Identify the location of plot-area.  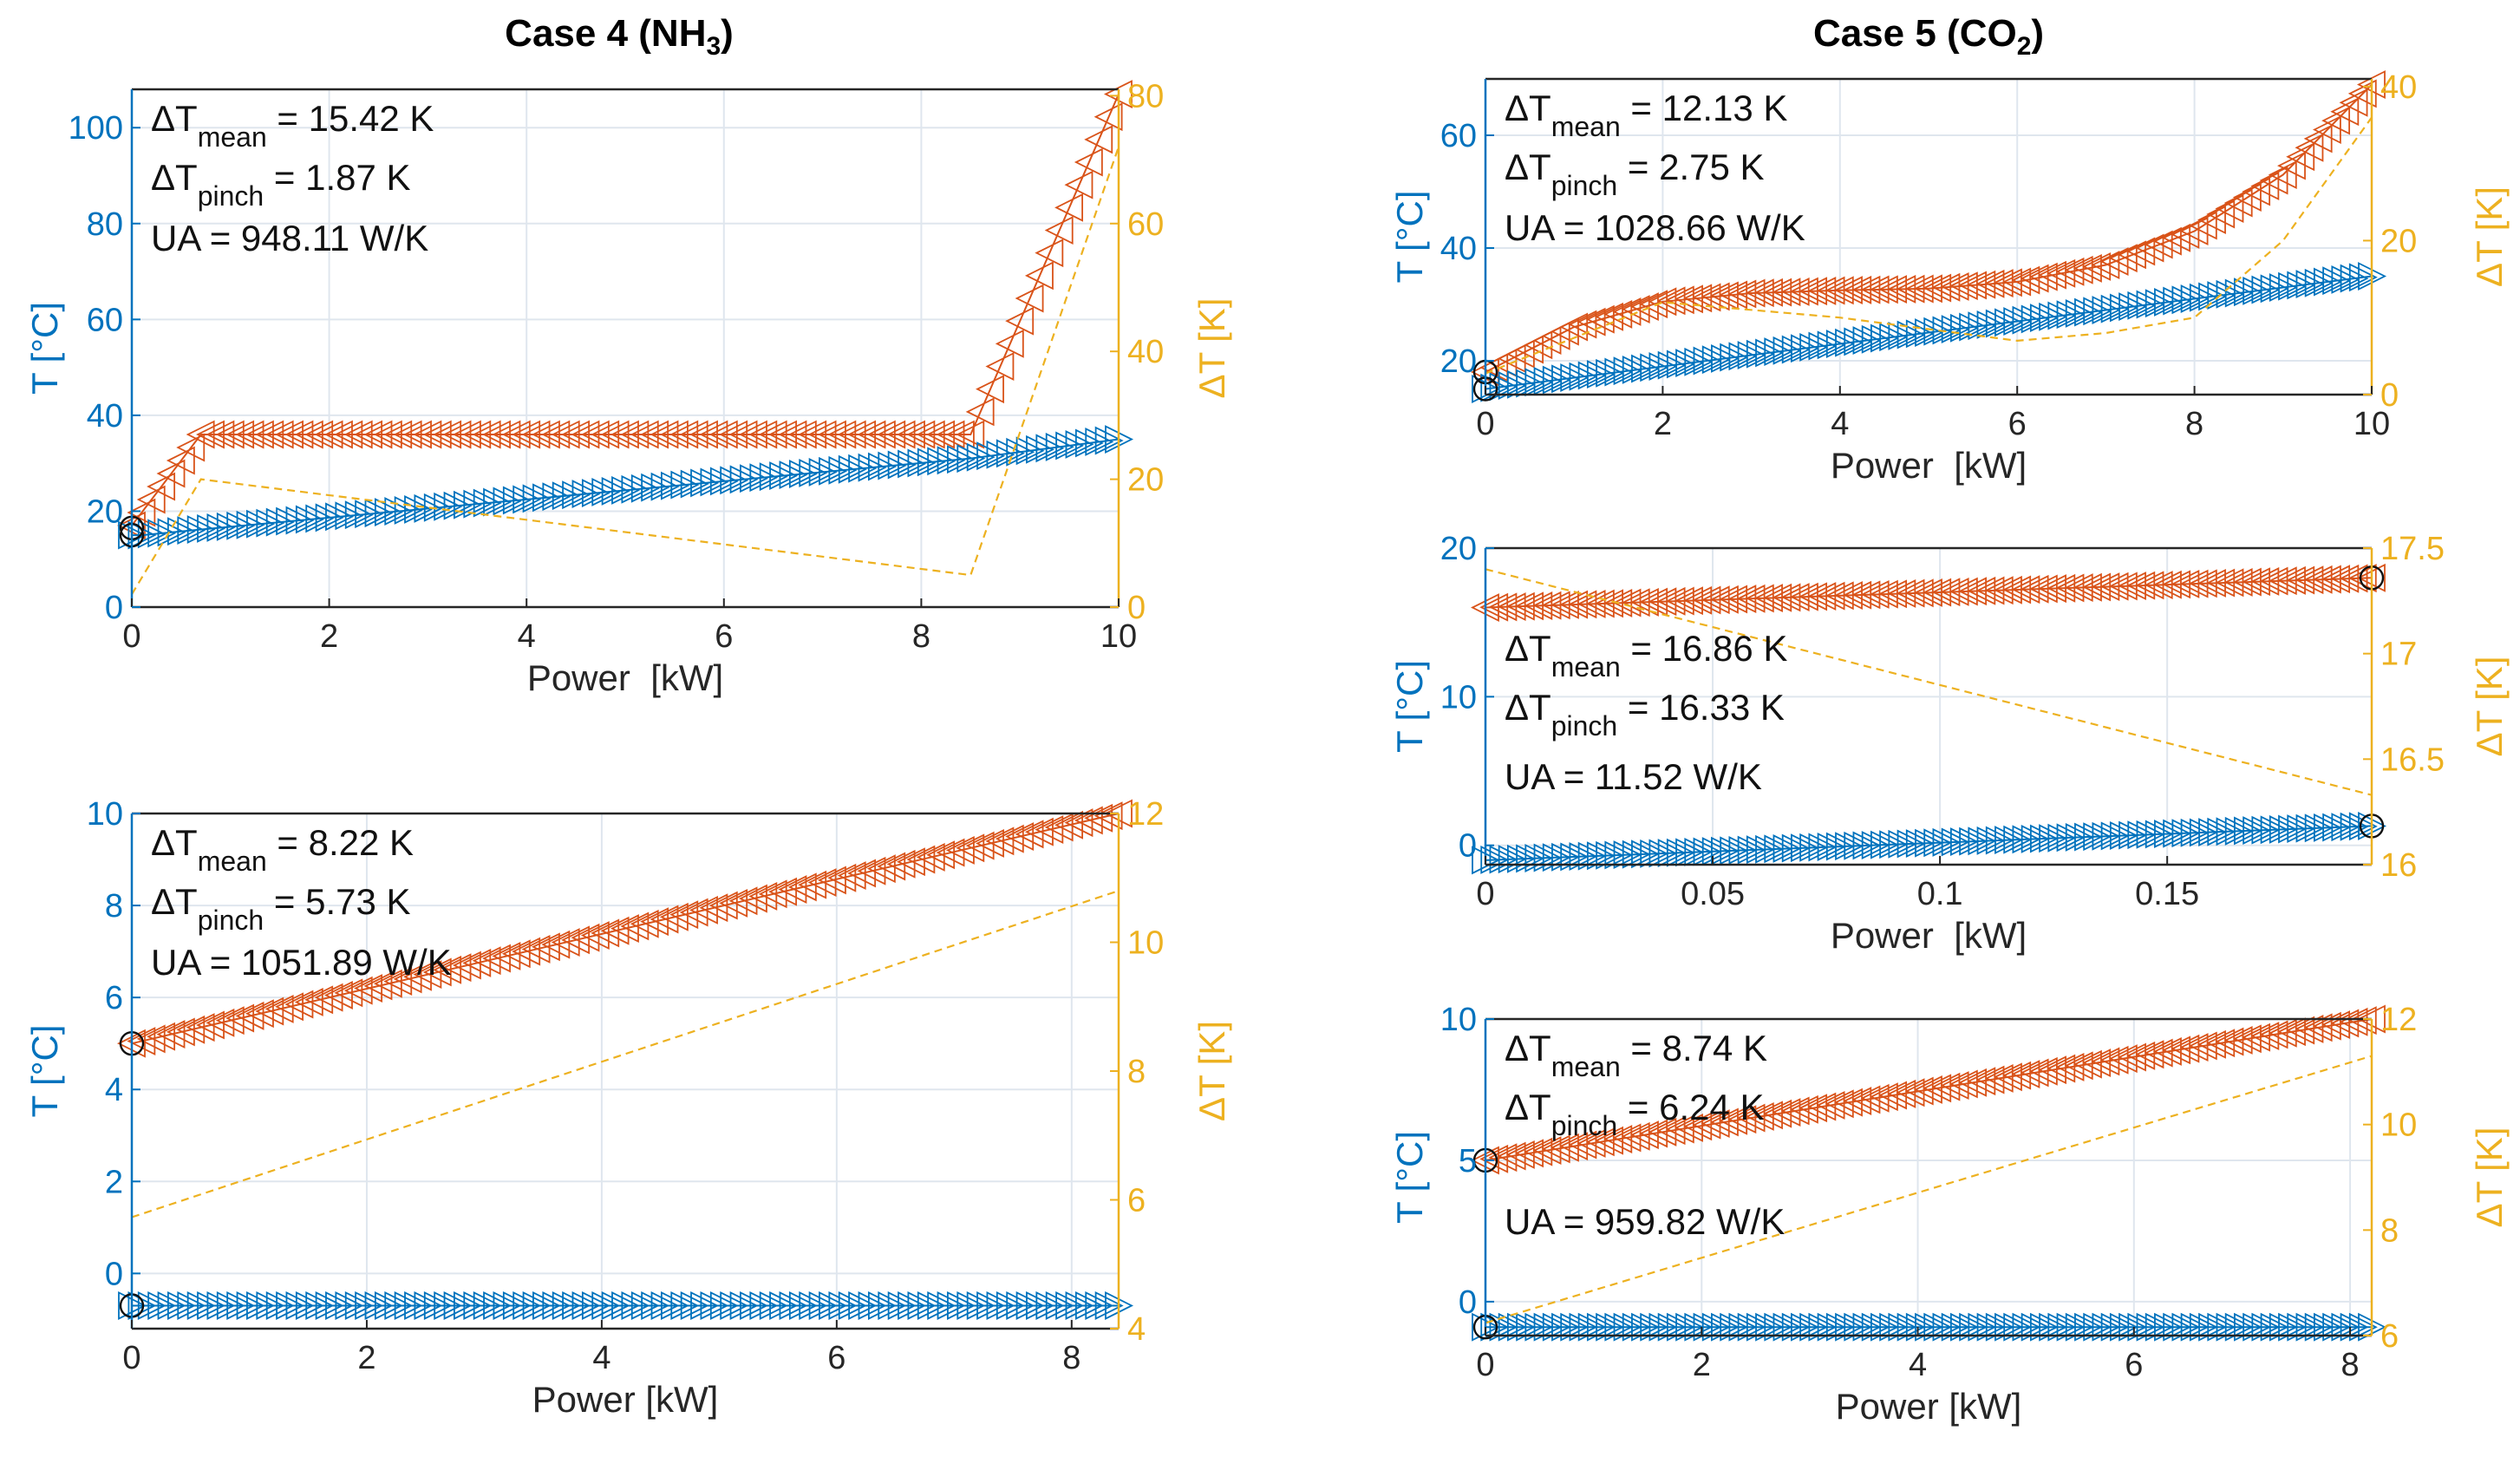
(625, 1071).